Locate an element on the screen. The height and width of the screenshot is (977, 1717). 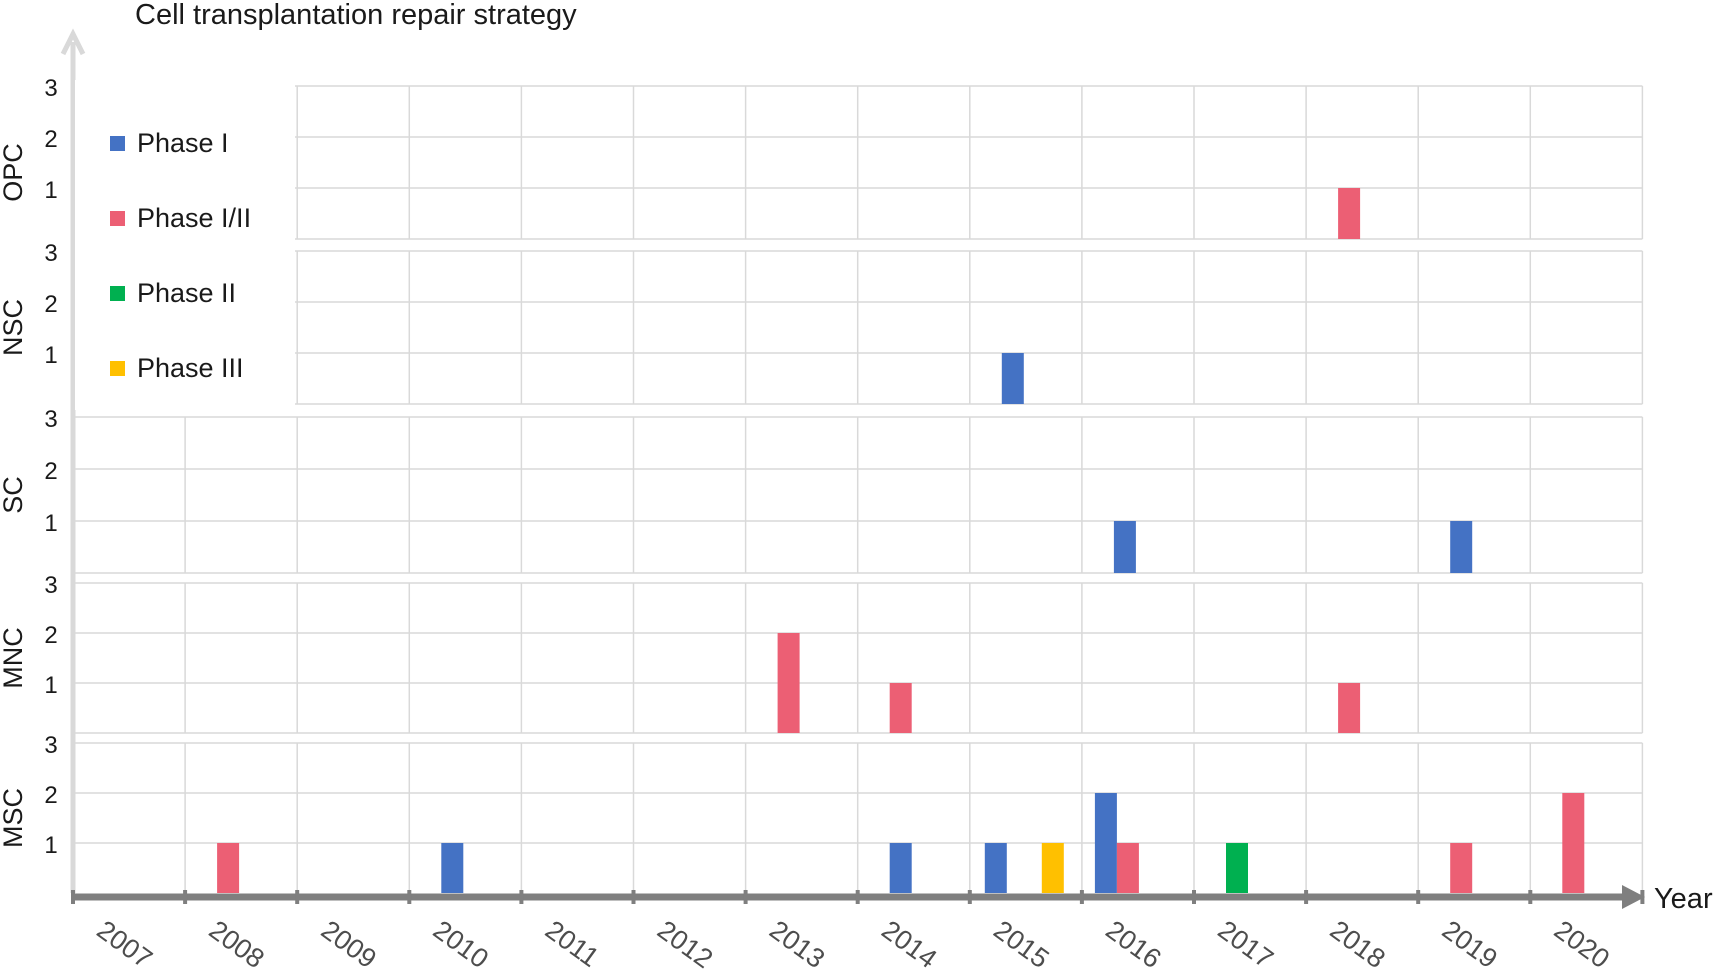
x-tick-label-2007: 2007 is located at coordinates (124, 945).